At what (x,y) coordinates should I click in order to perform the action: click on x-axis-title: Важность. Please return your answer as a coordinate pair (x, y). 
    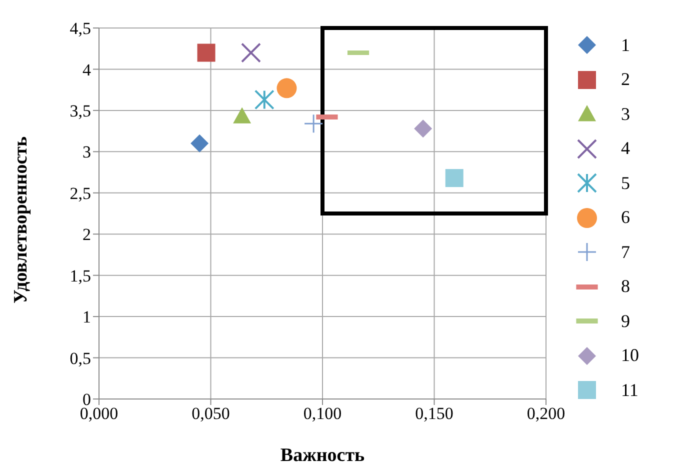
    Looking at the image, I should click on (322, 455).